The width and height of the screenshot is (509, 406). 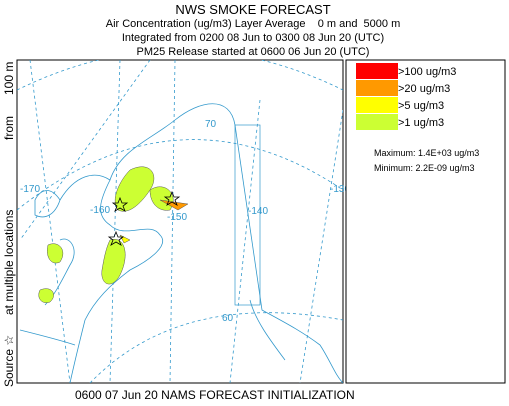 I want to click on legend-label: >5 ug/m3, so click(x=421, y=106).